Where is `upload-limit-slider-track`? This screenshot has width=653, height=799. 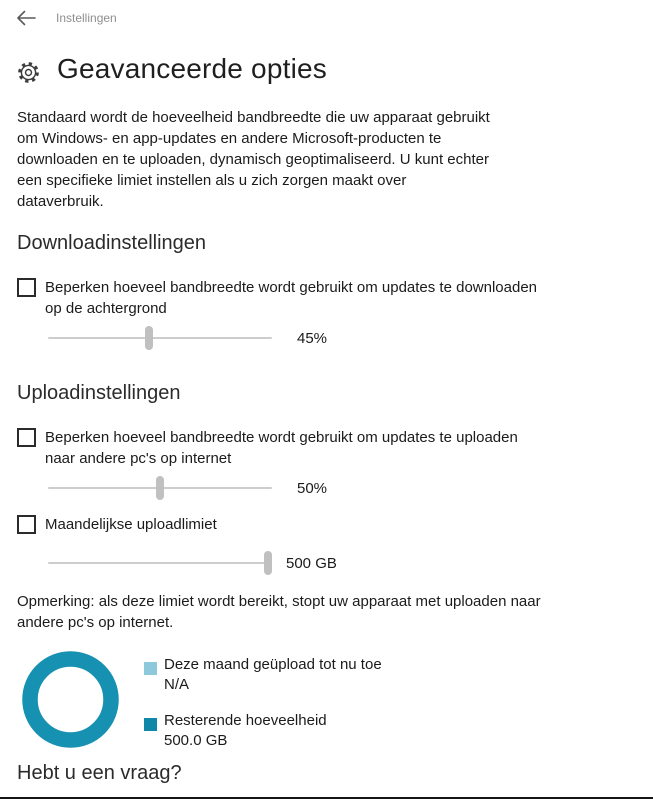 upload-limit-slider-track is located at coordinates (160, 563).